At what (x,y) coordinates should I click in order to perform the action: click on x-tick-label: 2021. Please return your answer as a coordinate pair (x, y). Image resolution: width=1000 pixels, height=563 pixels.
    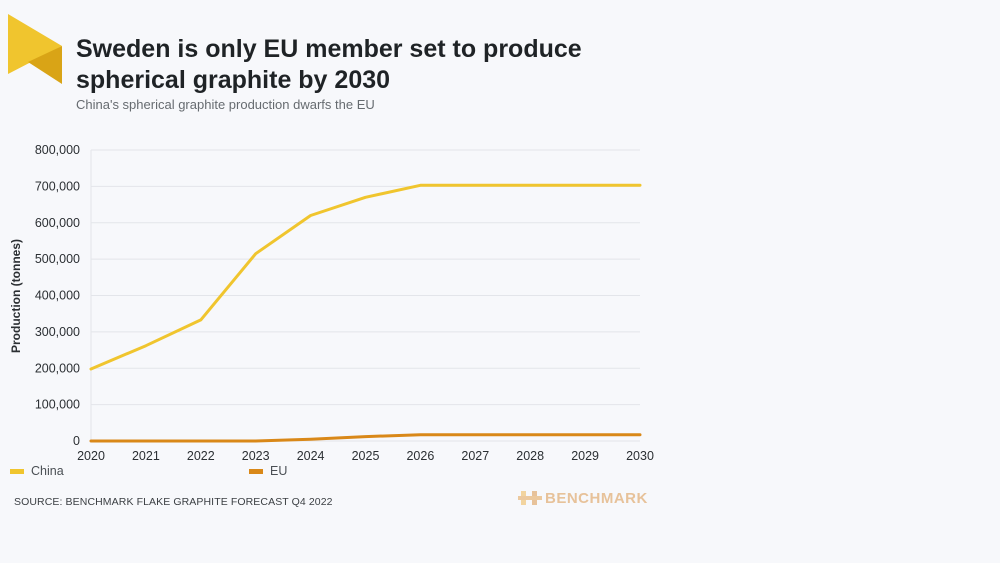
    Looking at the image, I should click on (146, 456).